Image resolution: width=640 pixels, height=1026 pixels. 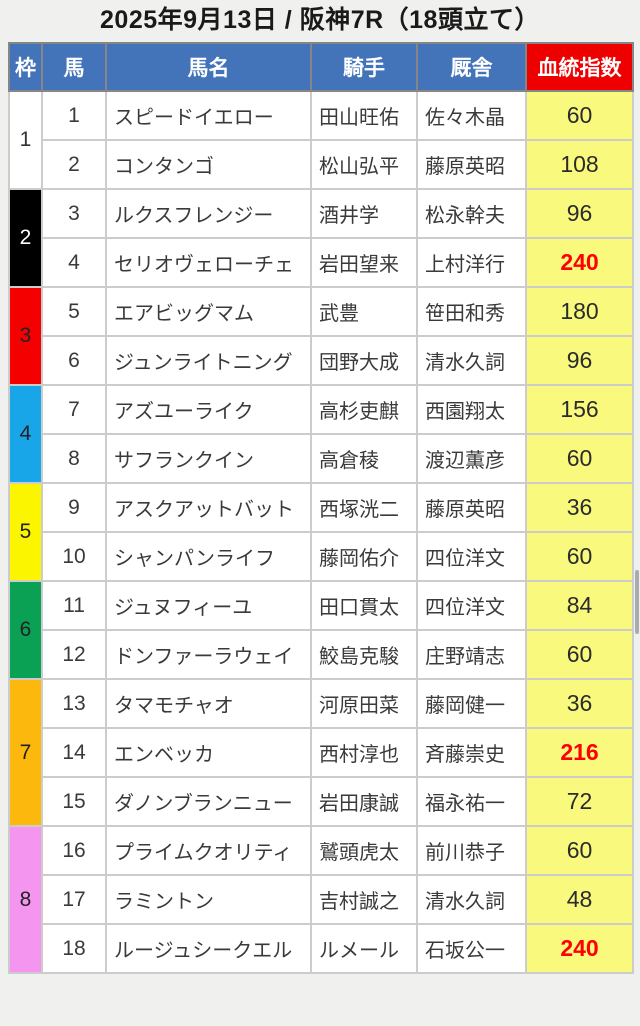 I want to click on jockey-name-cell: 岩田望来, so click(x=364, y=262).